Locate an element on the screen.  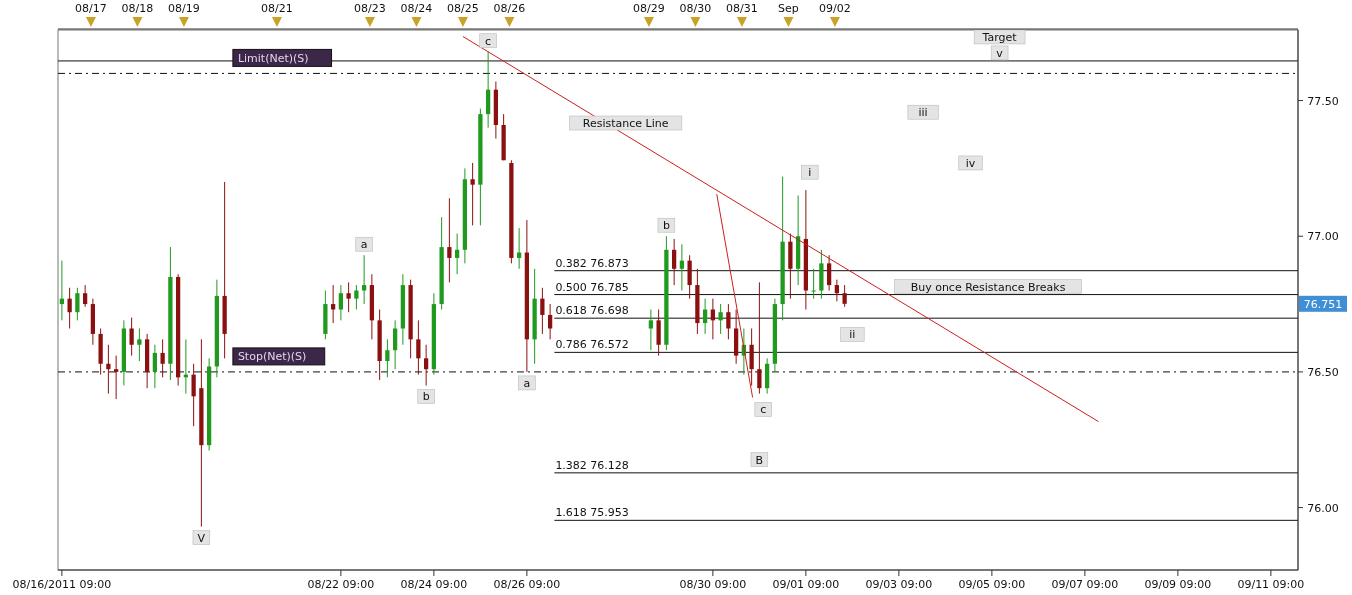
x-tick-label: 09/03 09:00 is located at coordinates (899, 584).